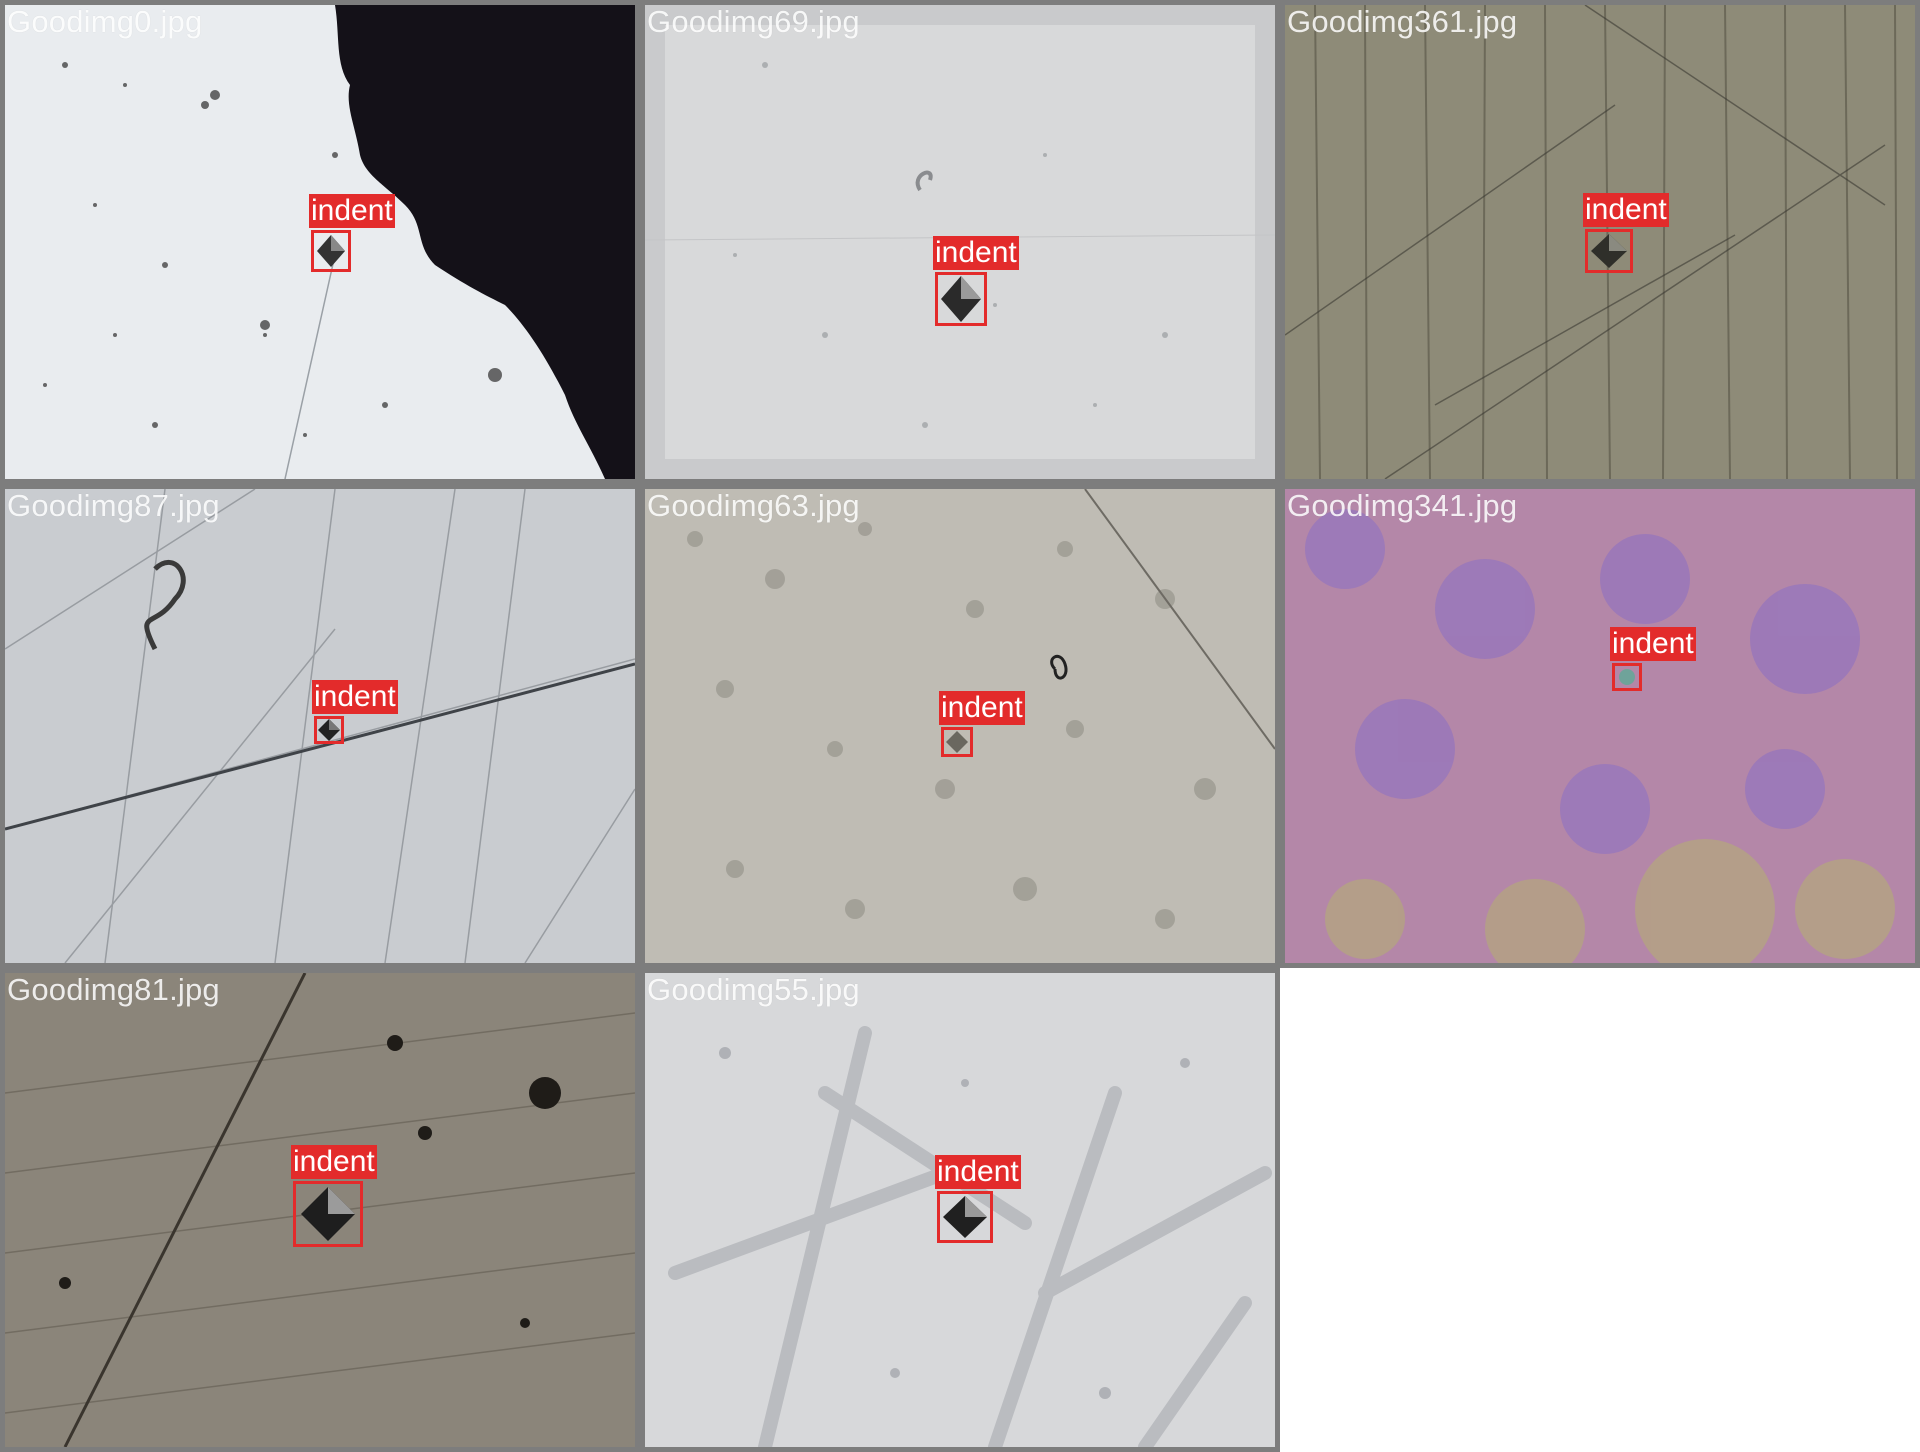 This screenshot has width=1920, height=1452. I want to click on image-tile: Goodimg341.jpg indent, so click(1600, 726).